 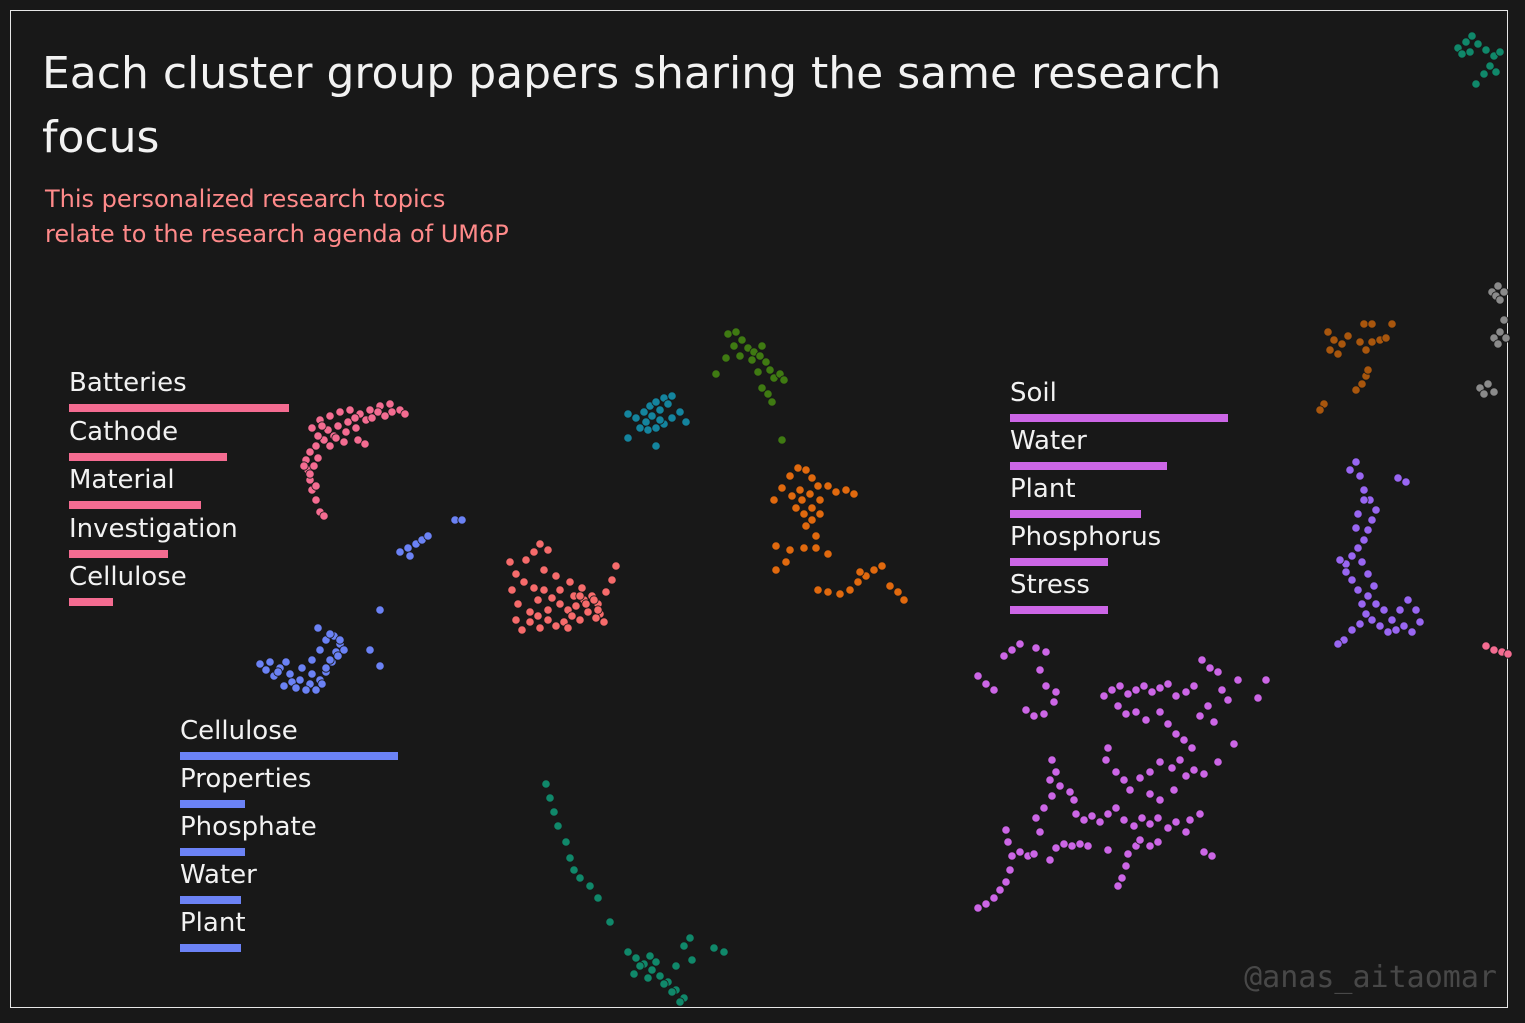 What do you see at coordinates (122, 480) in the screenshot?
I see `keyword-label-pink-2: Material` at bounding box center [122, 480].